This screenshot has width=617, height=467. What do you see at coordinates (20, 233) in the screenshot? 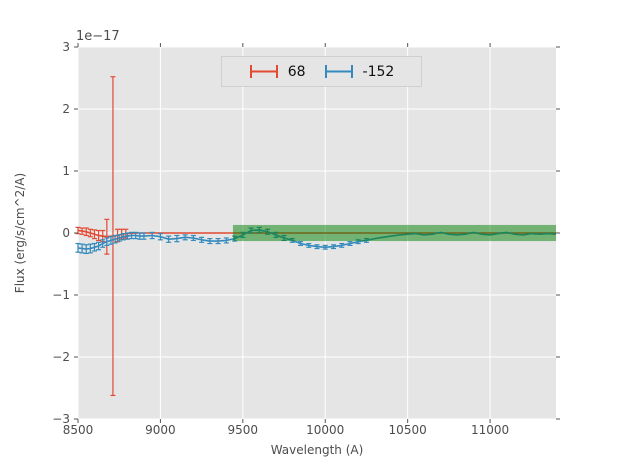
I see `y-axis-label: Flux (erg/s/cm^2/A)` at bounding box center [20, 233].